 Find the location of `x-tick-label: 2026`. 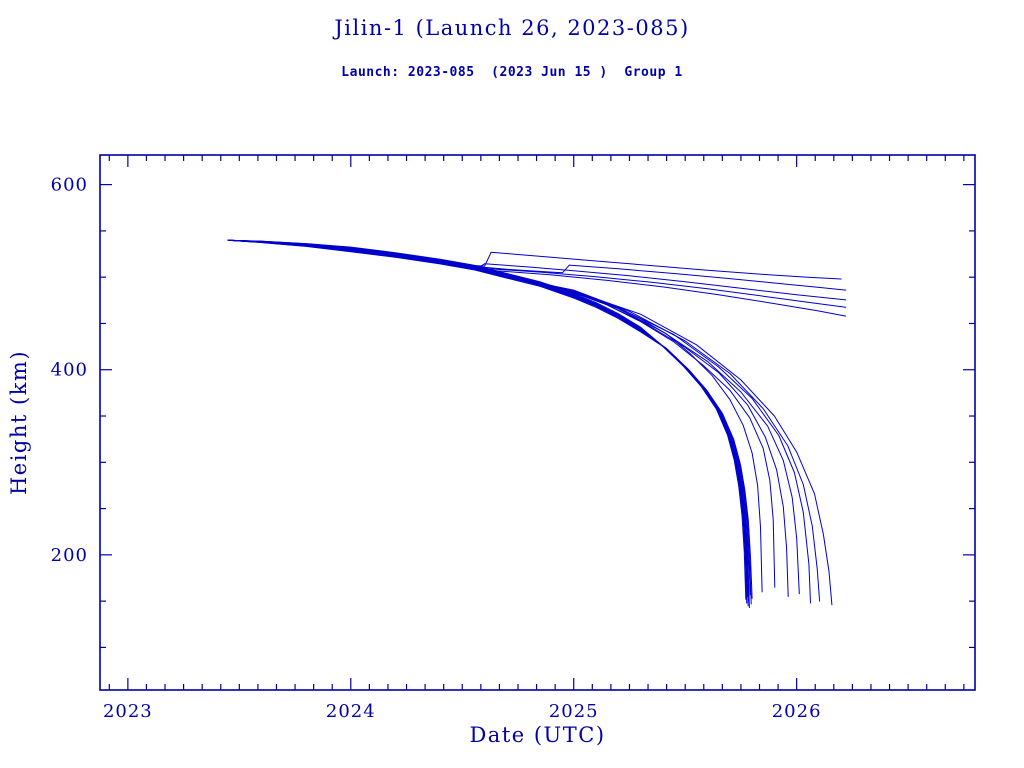

x-tick-label: 2026 is located at coordinates (797, 711).